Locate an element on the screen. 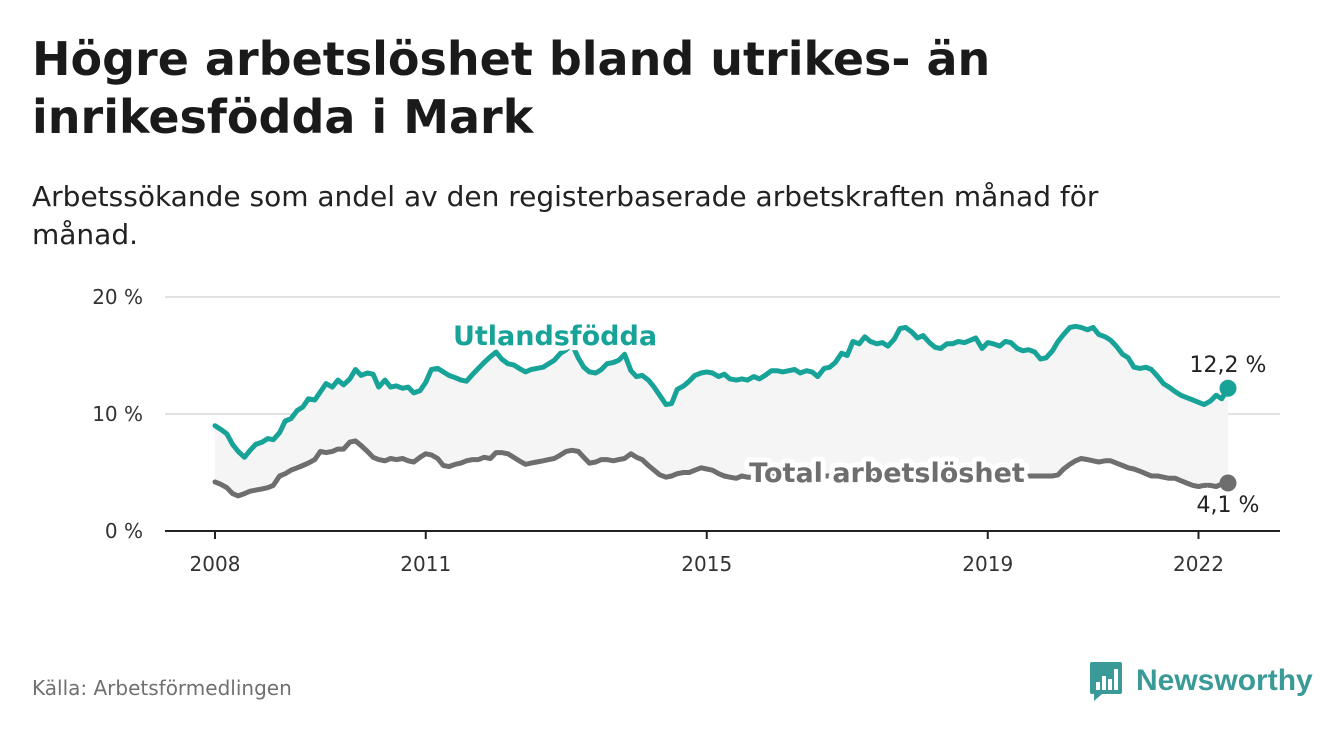  y-tick-label: 10 % is located at coordinates (117, 414).